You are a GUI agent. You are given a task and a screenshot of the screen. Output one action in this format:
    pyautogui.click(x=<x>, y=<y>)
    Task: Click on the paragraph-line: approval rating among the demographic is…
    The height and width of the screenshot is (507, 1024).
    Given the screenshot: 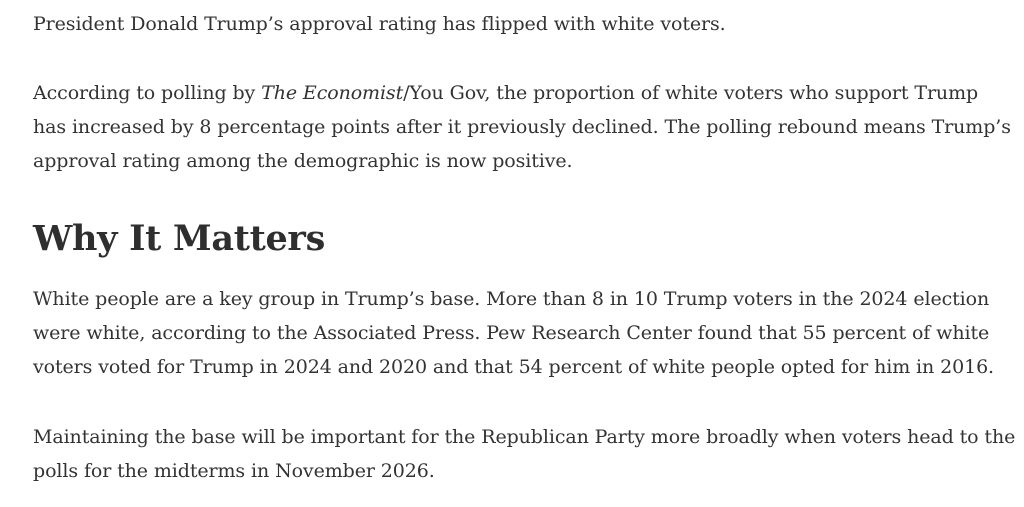 What is the action you would take?
    pyautogui.click(x=303, y=161)
    